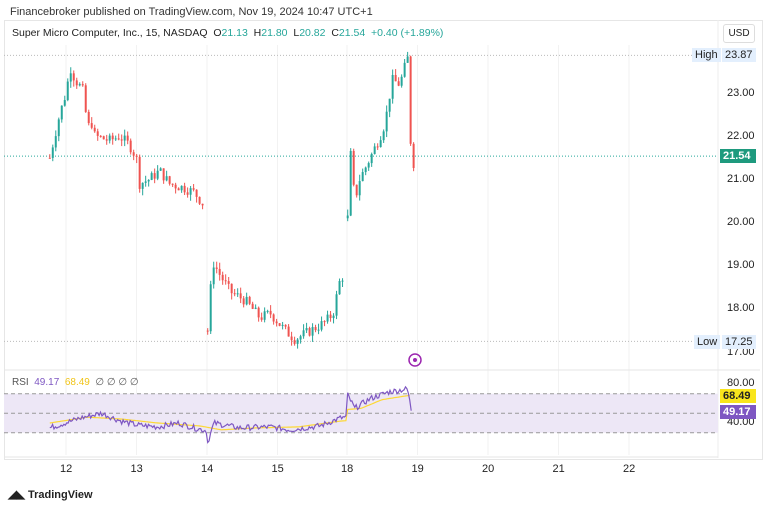  What do you see at coordinates (347, 469) in the screenshot?
I see `x-tick: 18` at bounding box center [347, 469].